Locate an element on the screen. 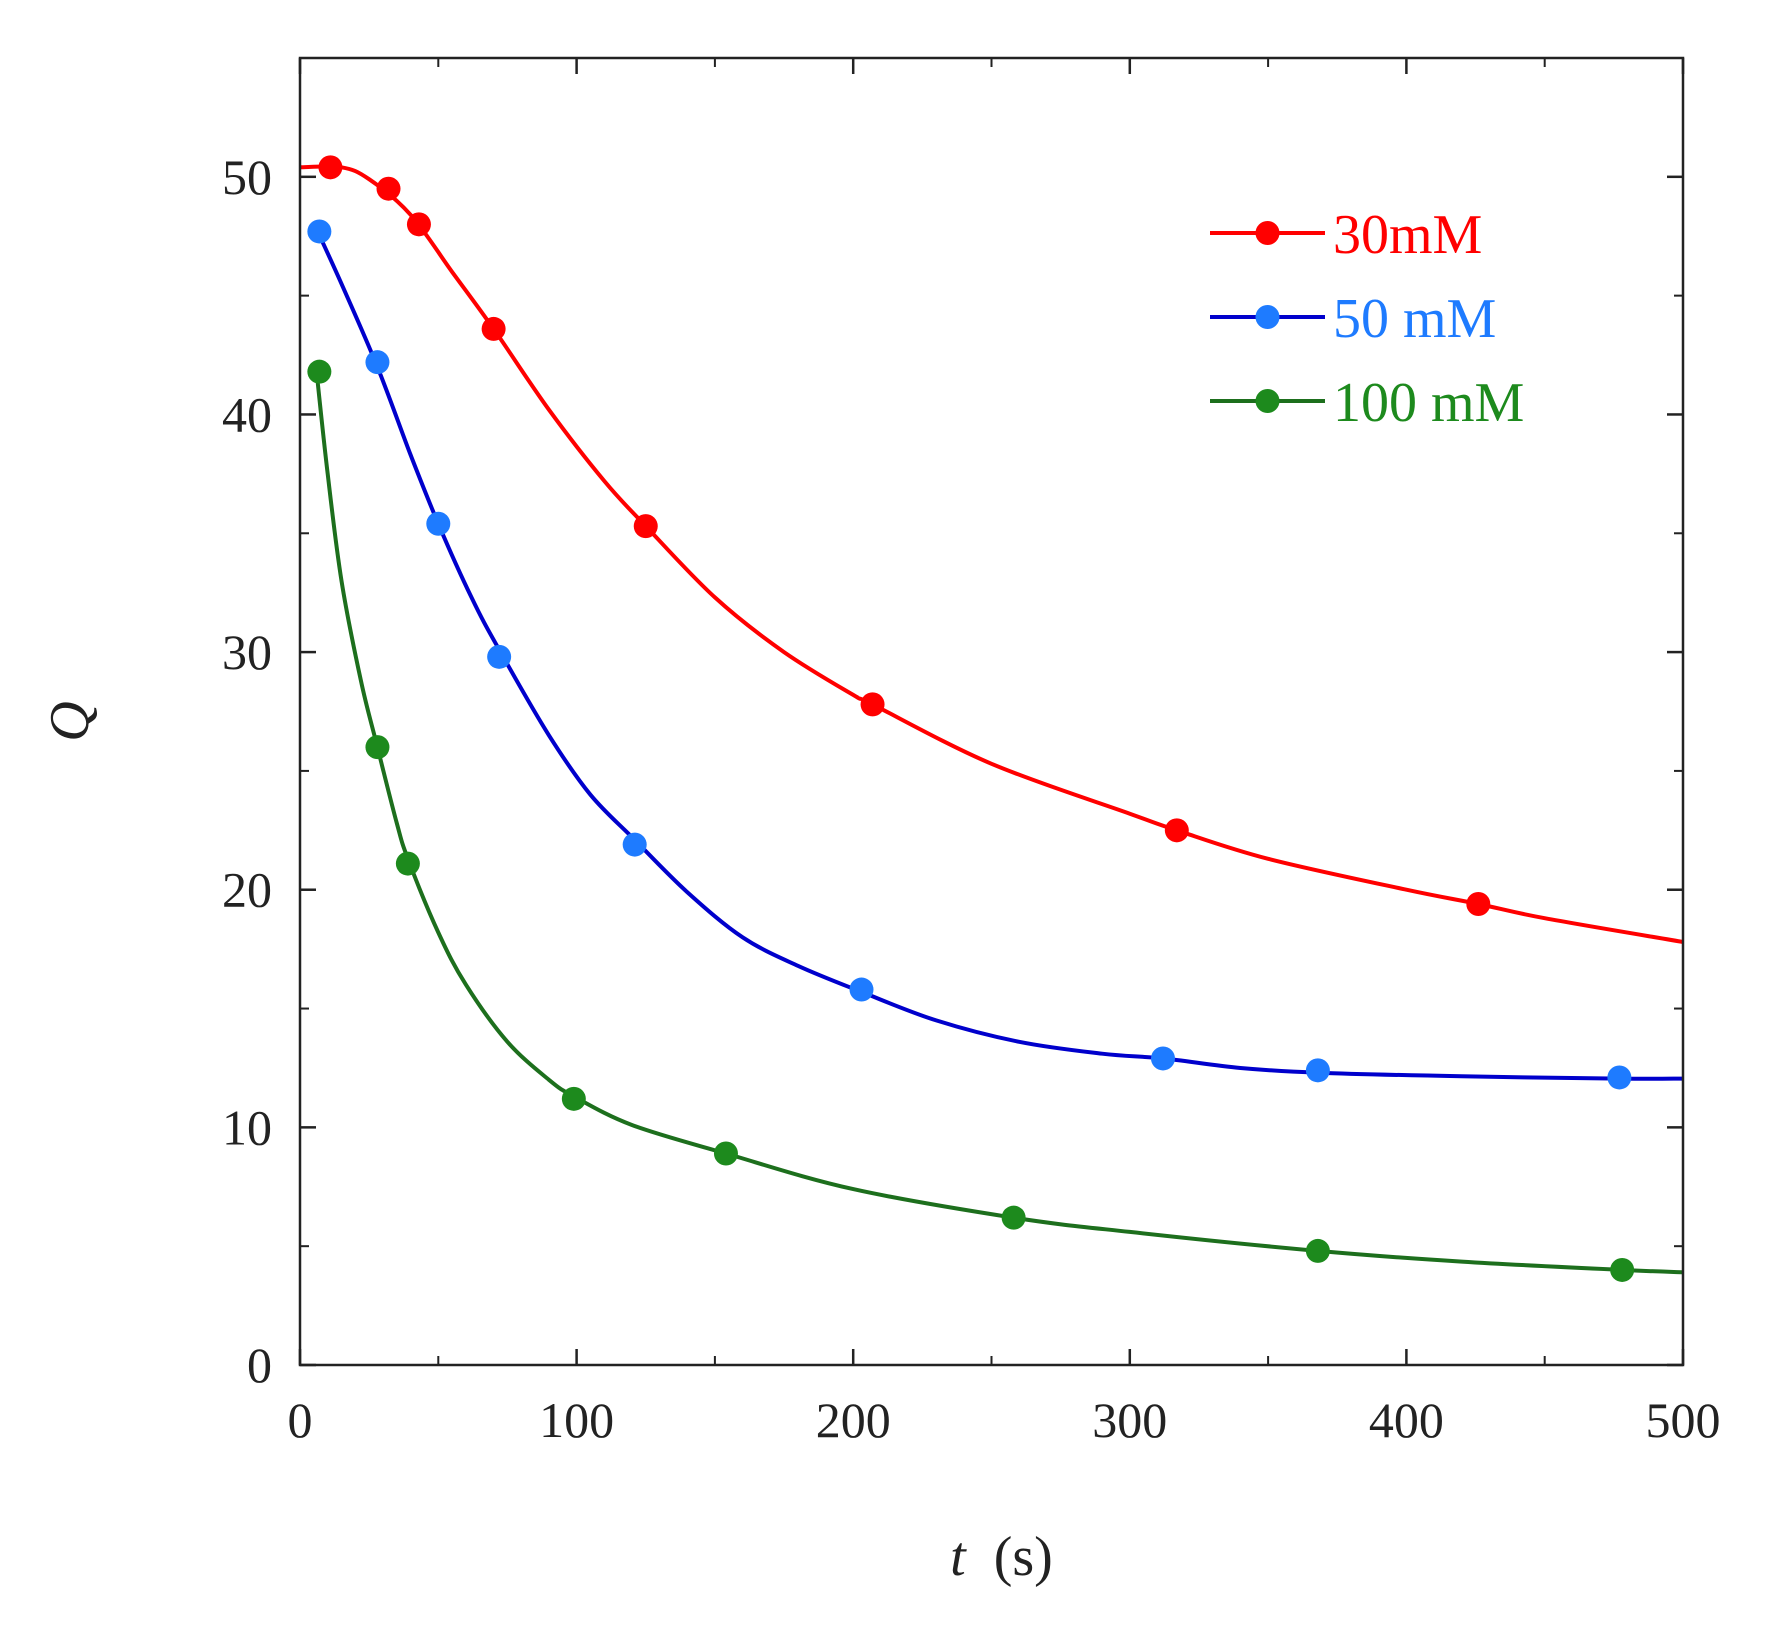  y-tick-label: 20 is located at coordinates (247, 890).